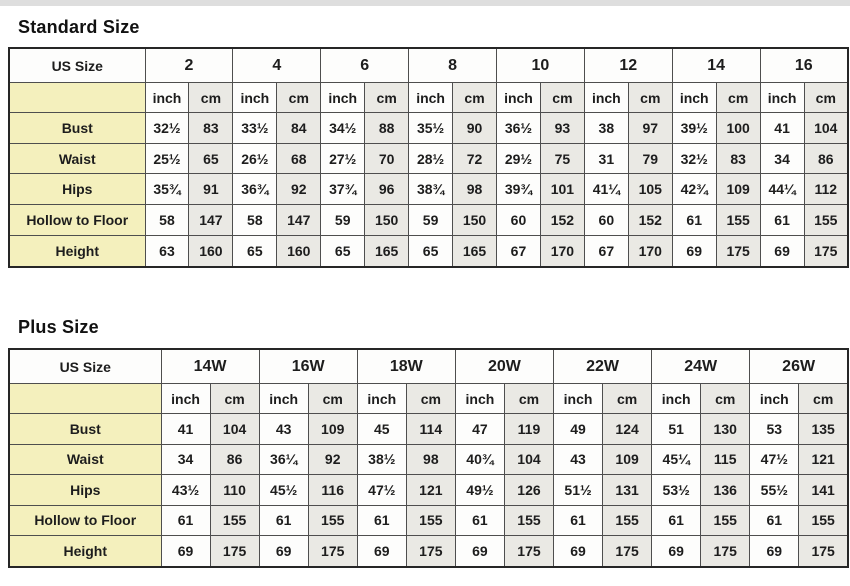  What do you see at coordinates (782, 128) in the screenshot?
I see `measurement-cell: 41` at bounding box center [782, 128].